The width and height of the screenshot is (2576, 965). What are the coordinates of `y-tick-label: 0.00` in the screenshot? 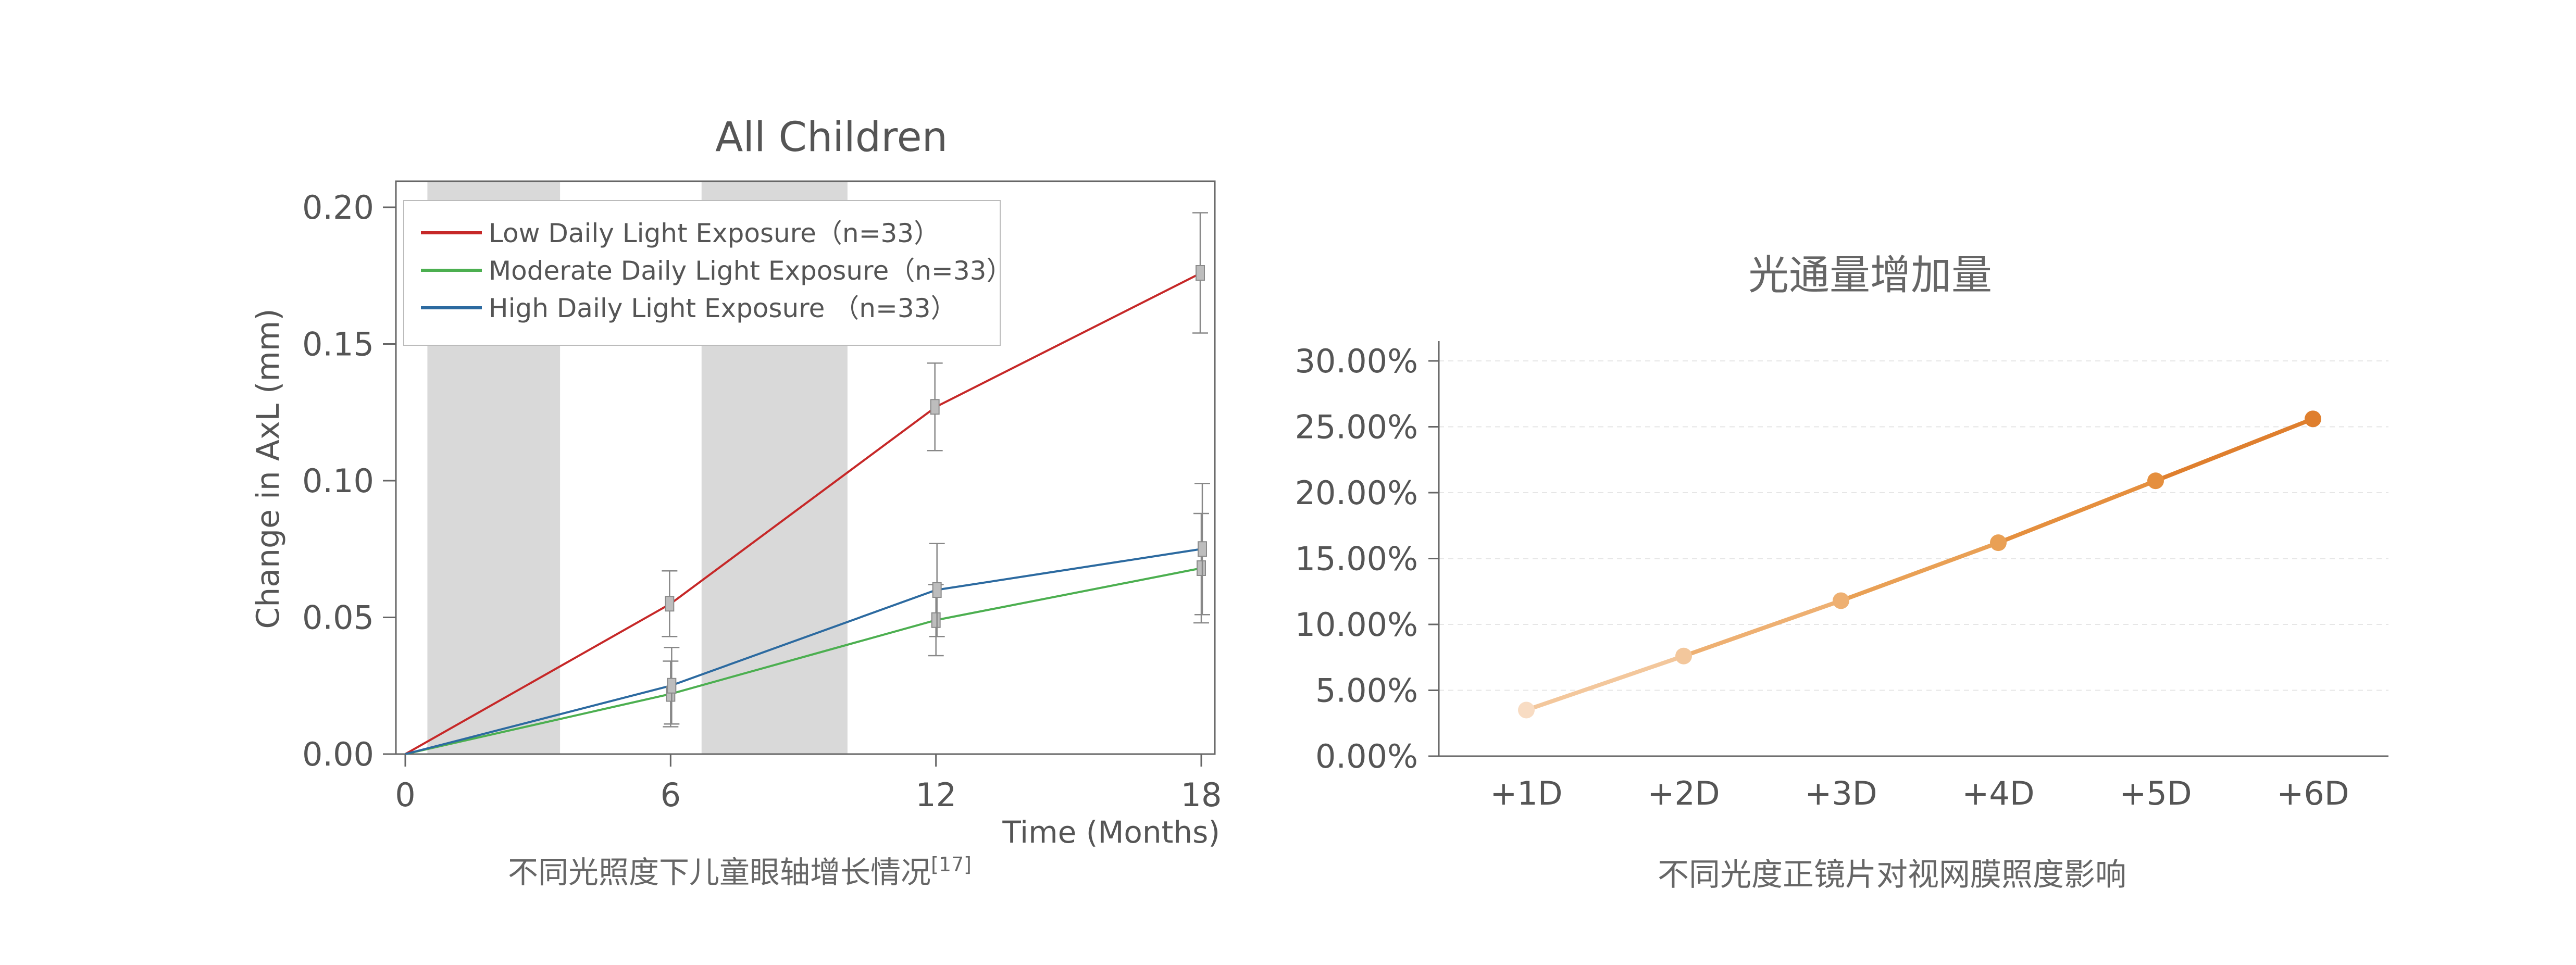 It's located at (338, 754).